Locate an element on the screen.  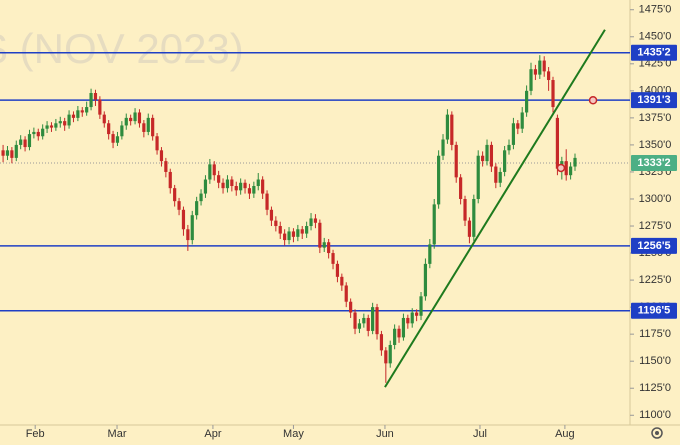
watermark: S (NOV 2023) is located at coordinates (122, 48).